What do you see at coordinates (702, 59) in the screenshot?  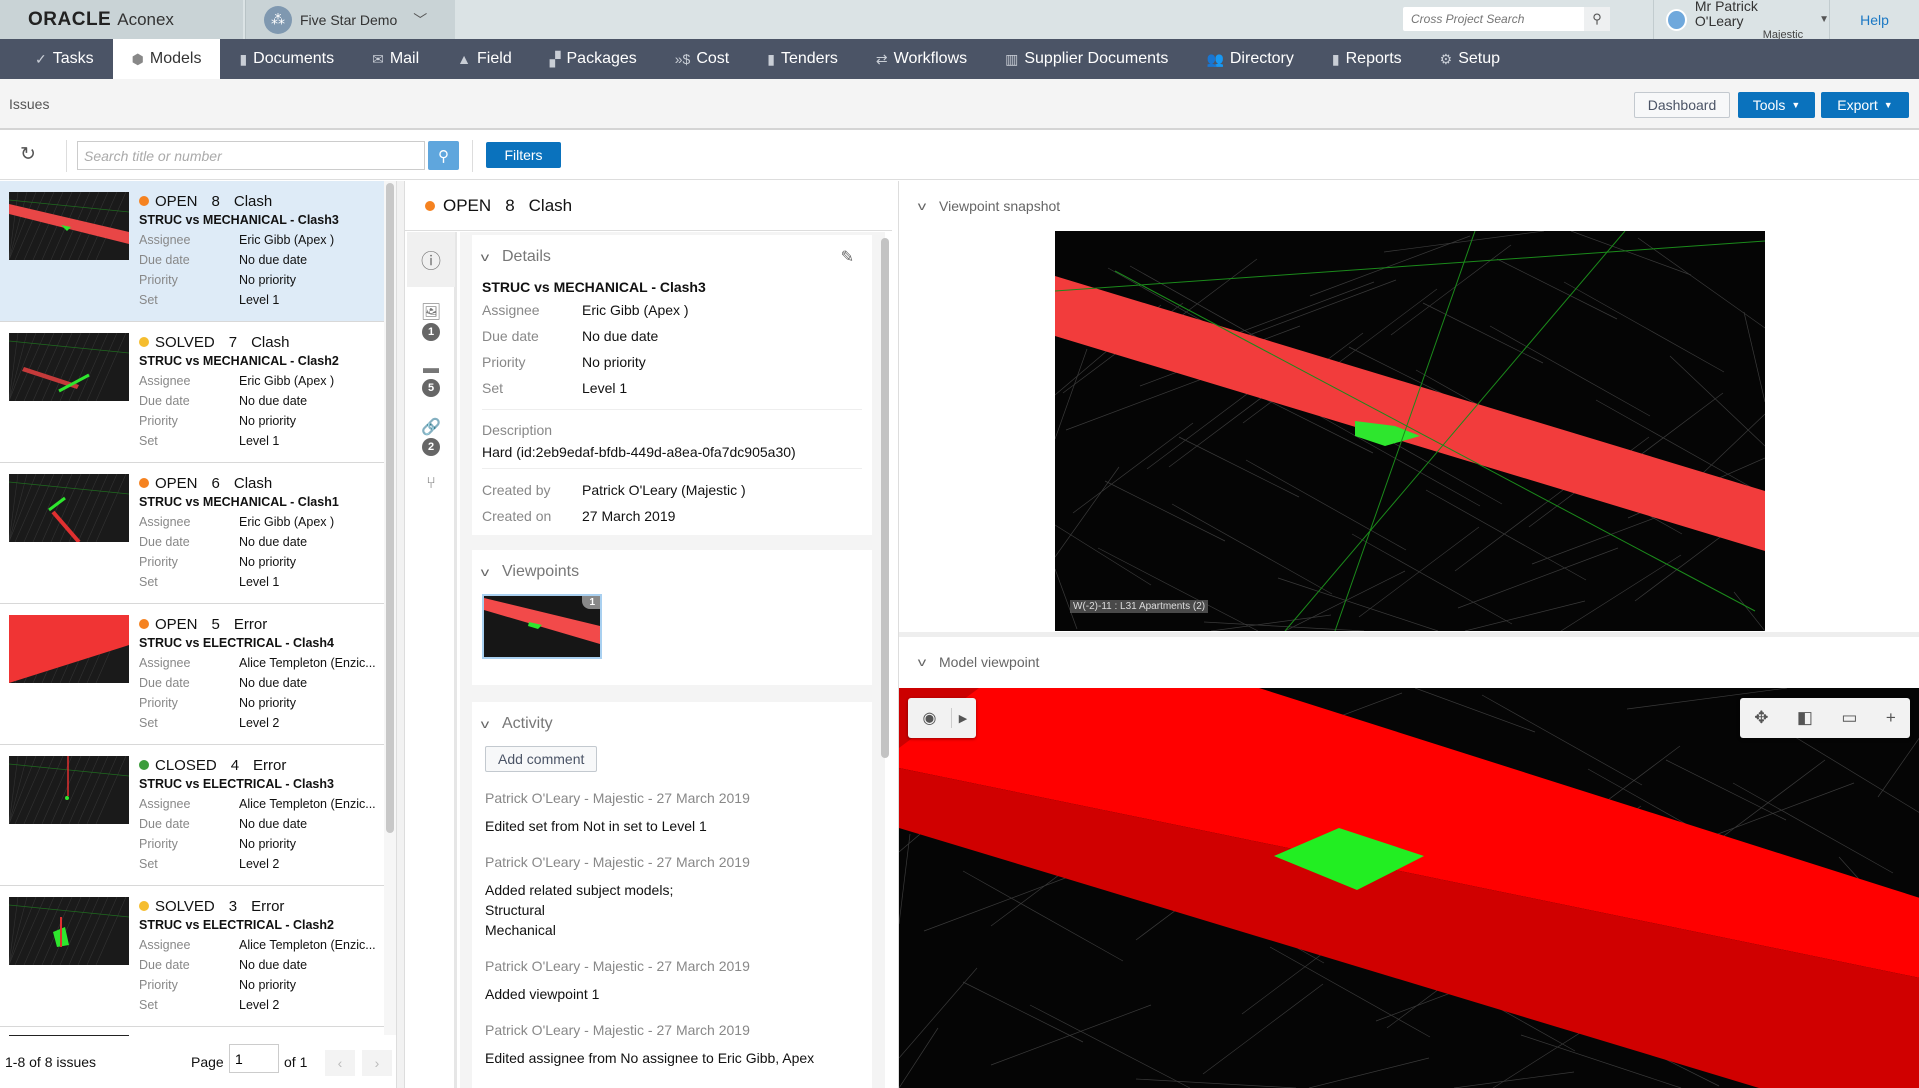 I see `nav-cost: »$ Cost` at bounding box center [702, 59].